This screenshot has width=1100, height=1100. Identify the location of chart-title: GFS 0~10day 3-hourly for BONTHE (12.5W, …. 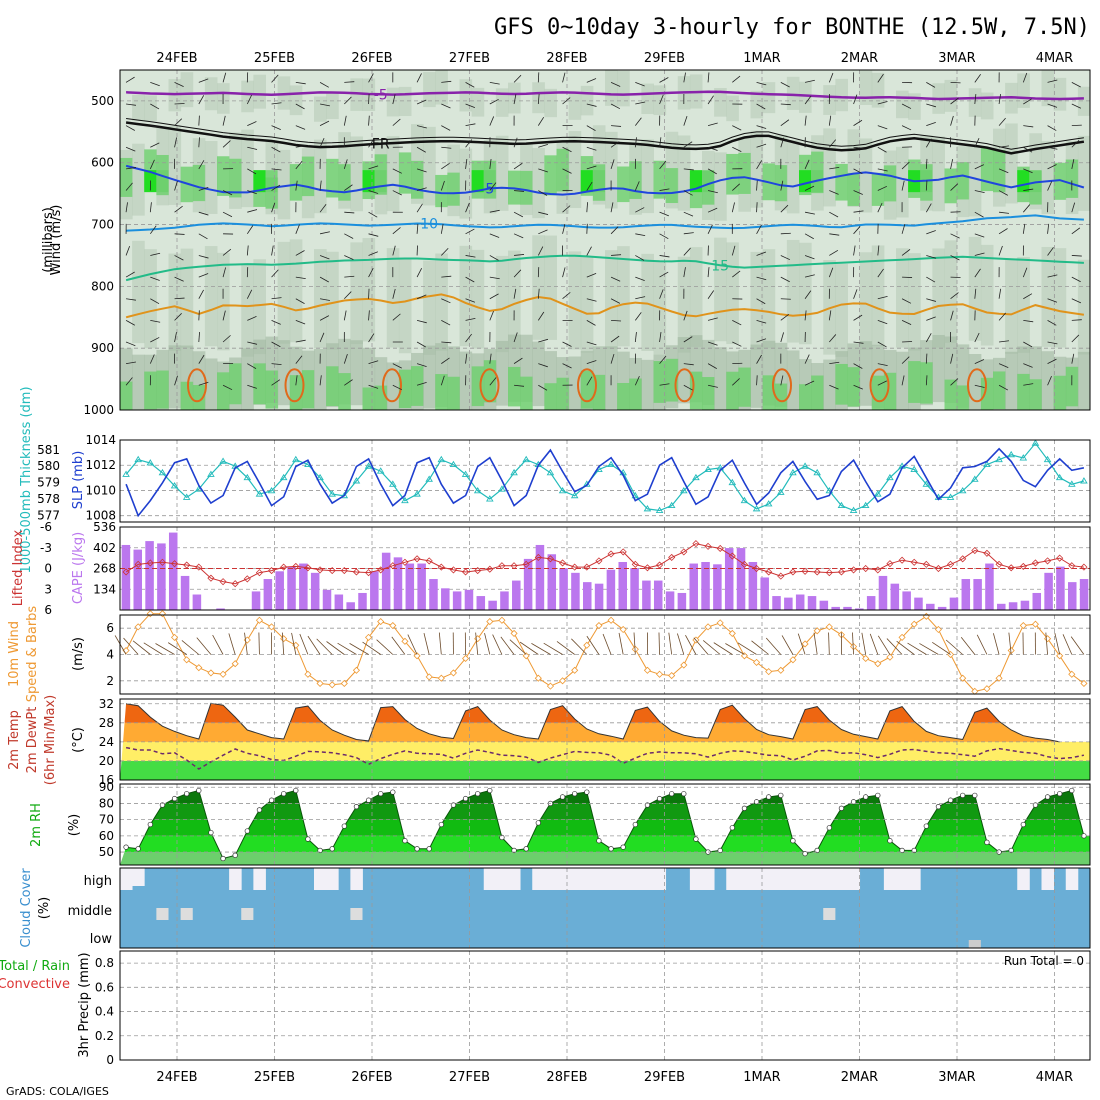
(792, 27).